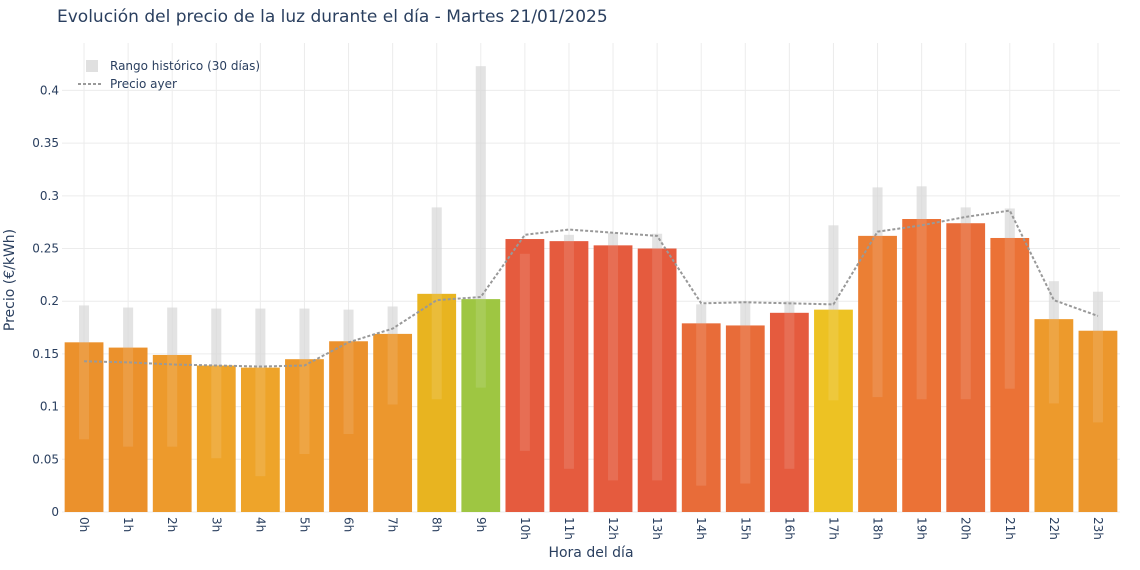  I want to click on x-tick-label: 2h, so click(172, 524).